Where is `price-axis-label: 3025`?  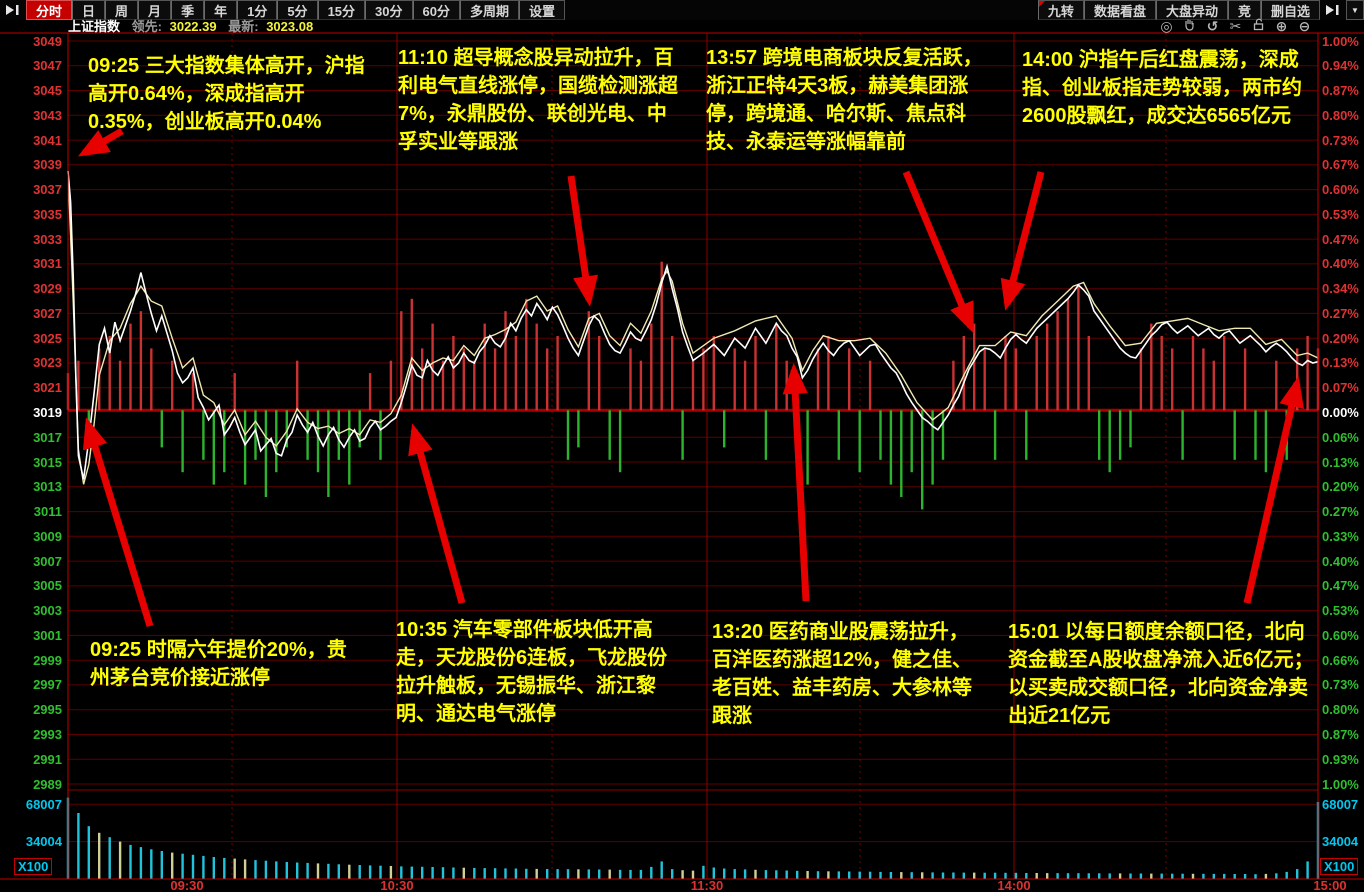 price-axis-label: 3025 is located at coordinates (47, 338).